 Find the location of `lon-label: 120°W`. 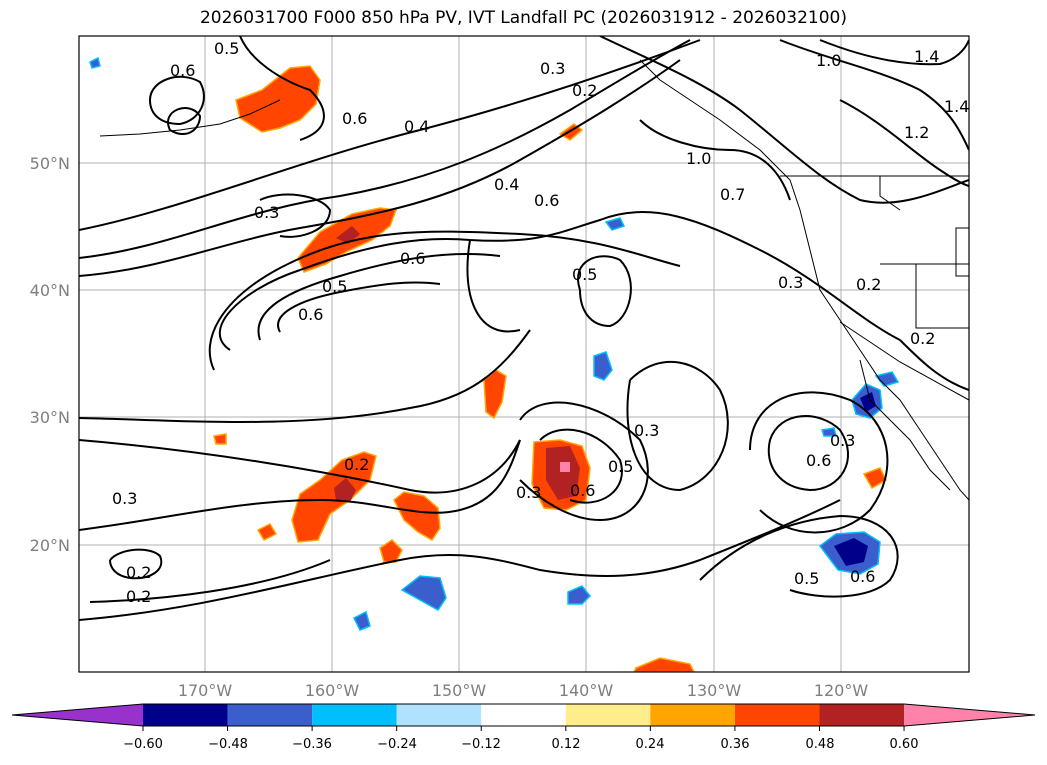

lon-label: 120°W is located at coordinates (841, 690).